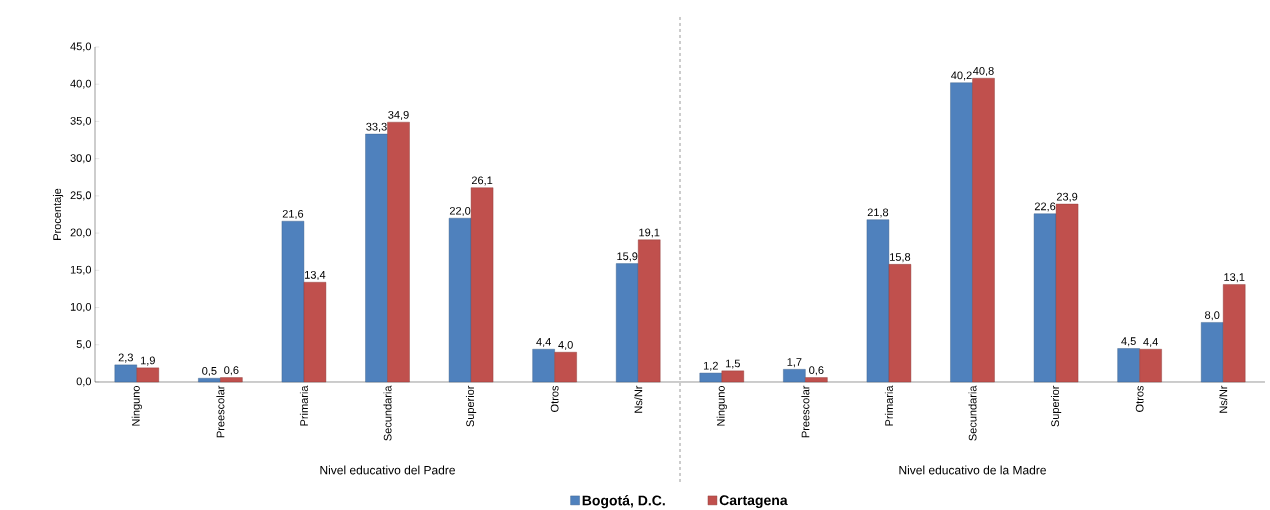 Image resolution: width=1270 pixels, height=510 pixels. I want to click on data-label: 34,9, so click(398, 115).